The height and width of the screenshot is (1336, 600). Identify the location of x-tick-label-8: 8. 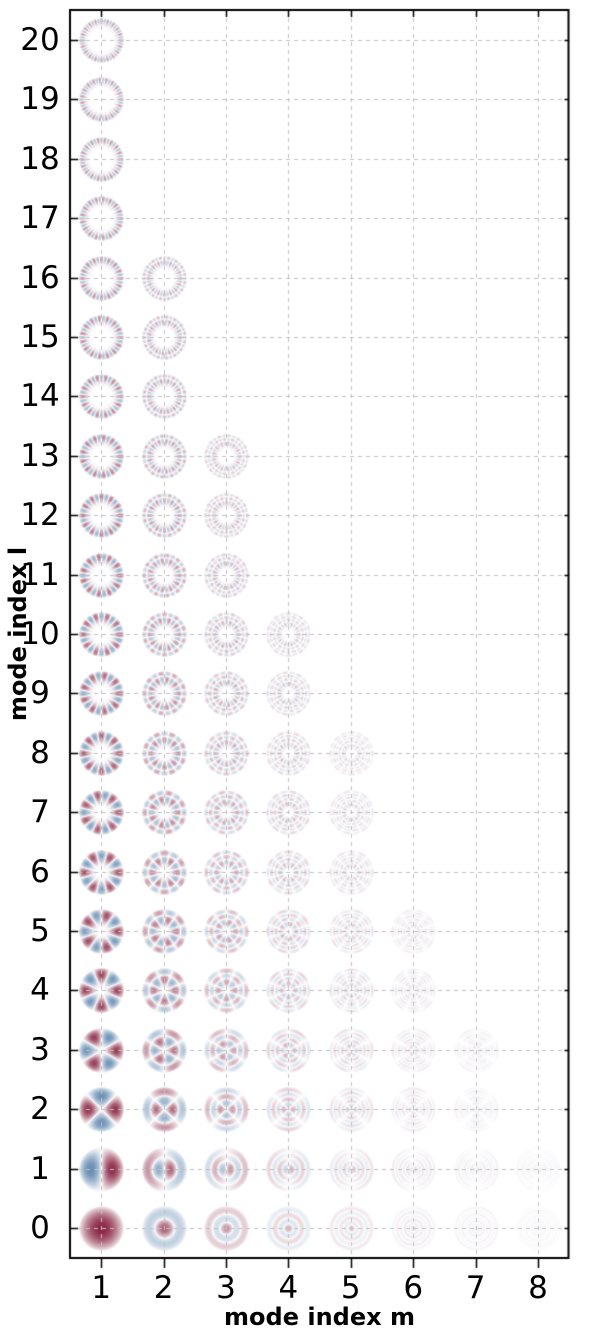
(538, 1288).